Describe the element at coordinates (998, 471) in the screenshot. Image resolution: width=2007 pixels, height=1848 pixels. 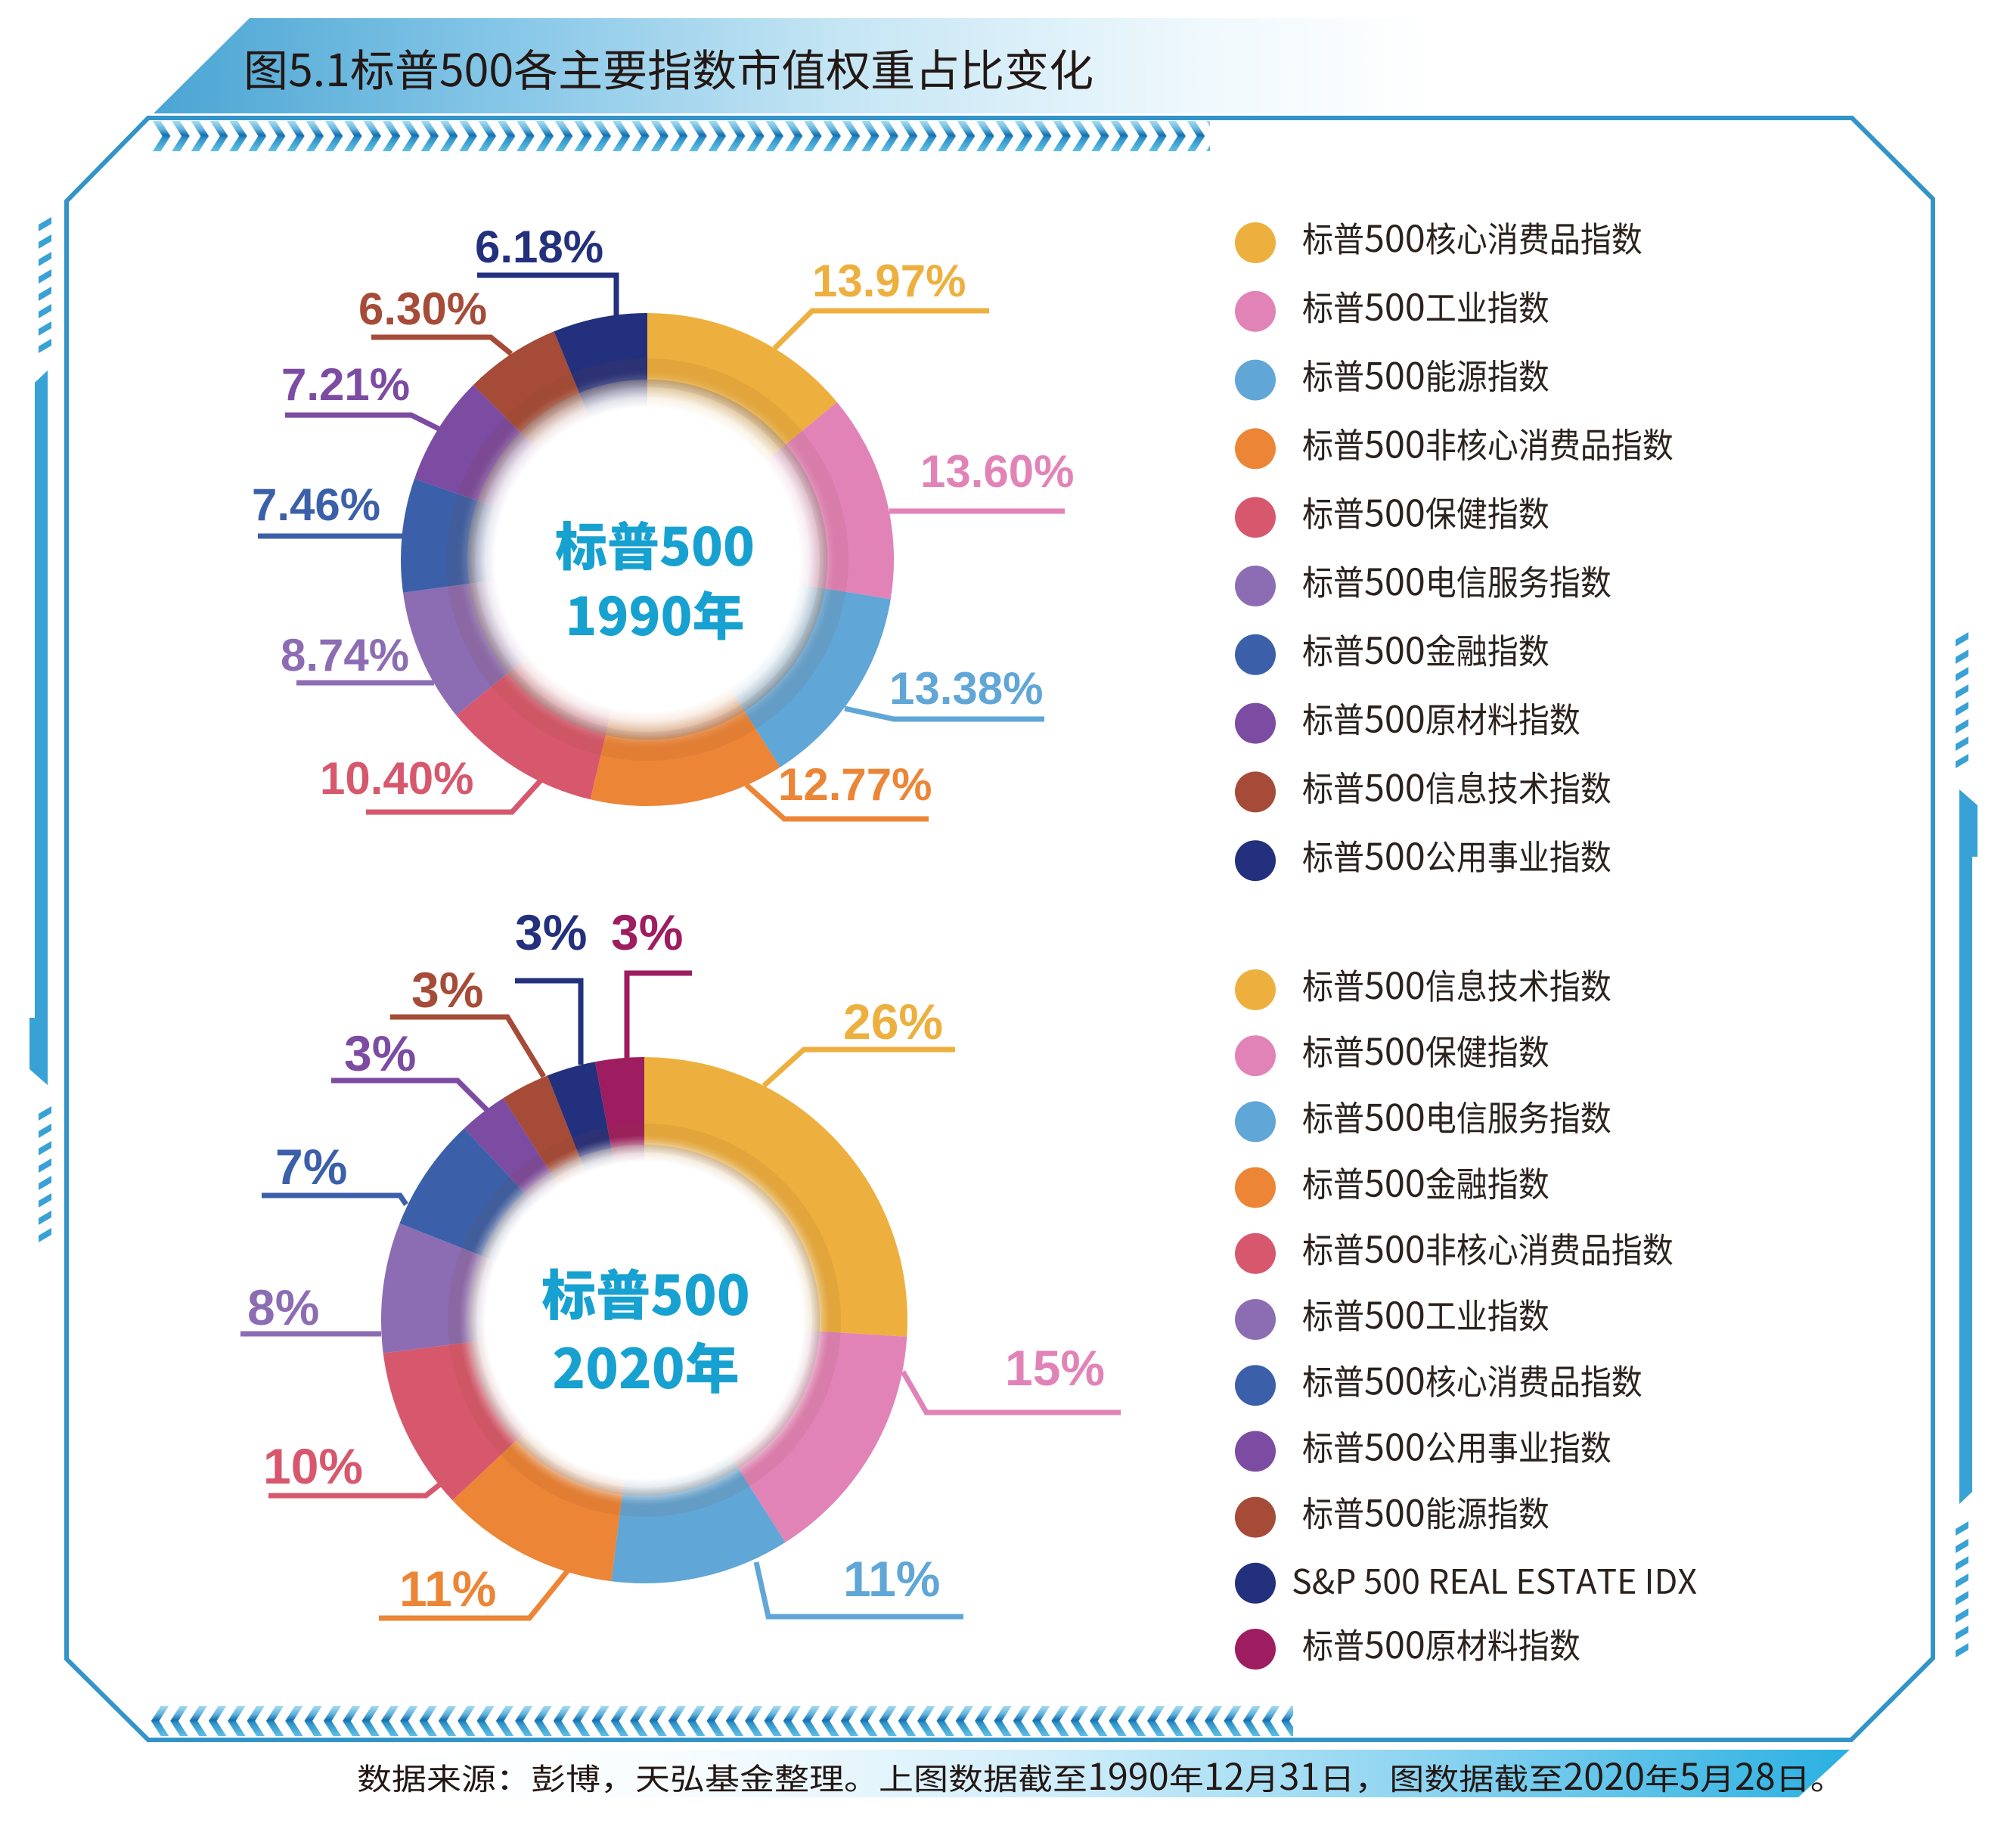
I see `svg-text: 13.60%` at that location.